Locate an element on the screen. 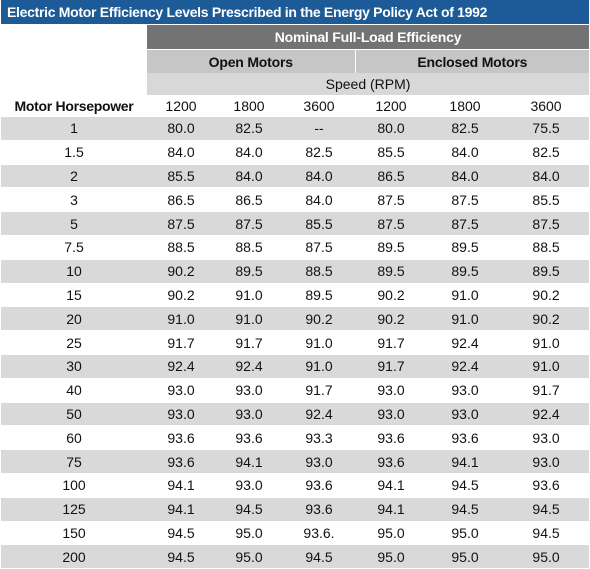 Image resolution: width=590 pixels, height=569 pixels. horsepower-cell: 20 is located at coordinates (74, 319).